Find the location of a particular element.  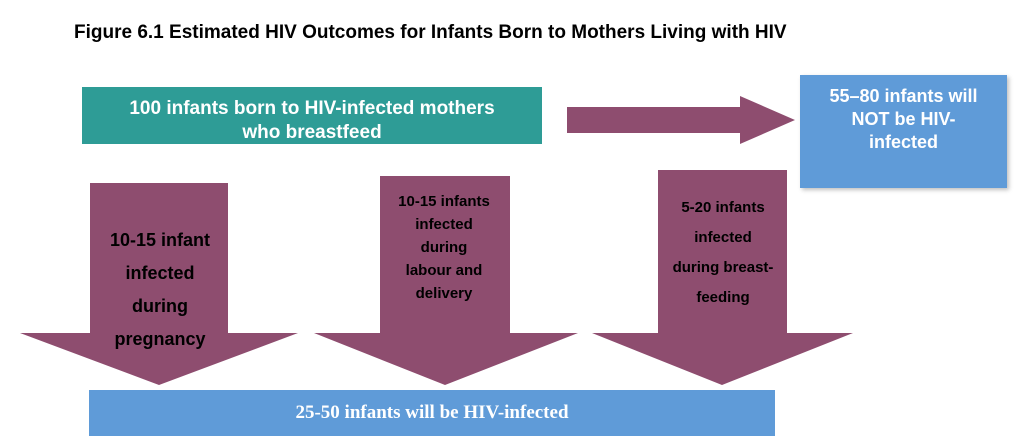

not-infected-box: 55–80 infants will NOT be HIV- infected is located at coordinates (903, 131).